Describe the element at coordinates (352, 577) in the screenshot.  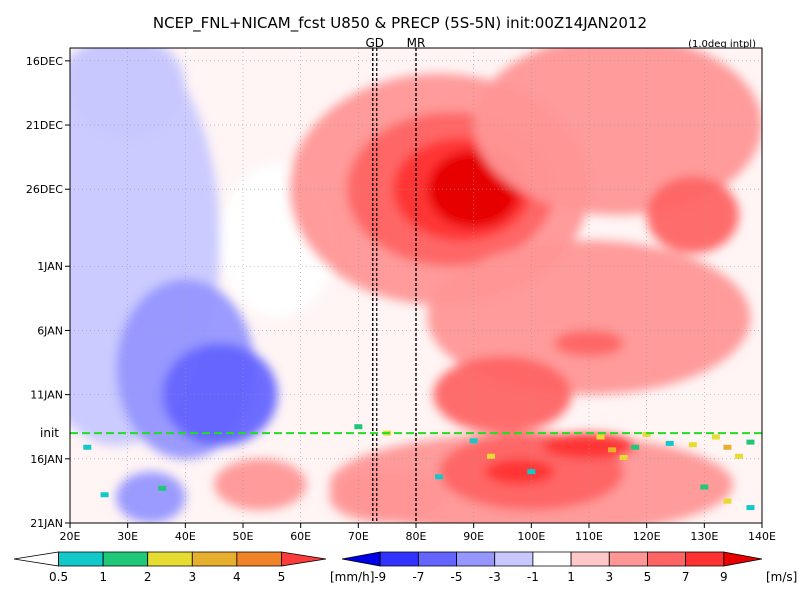
I see `colorbar-unit: [mm/h]` at that location.